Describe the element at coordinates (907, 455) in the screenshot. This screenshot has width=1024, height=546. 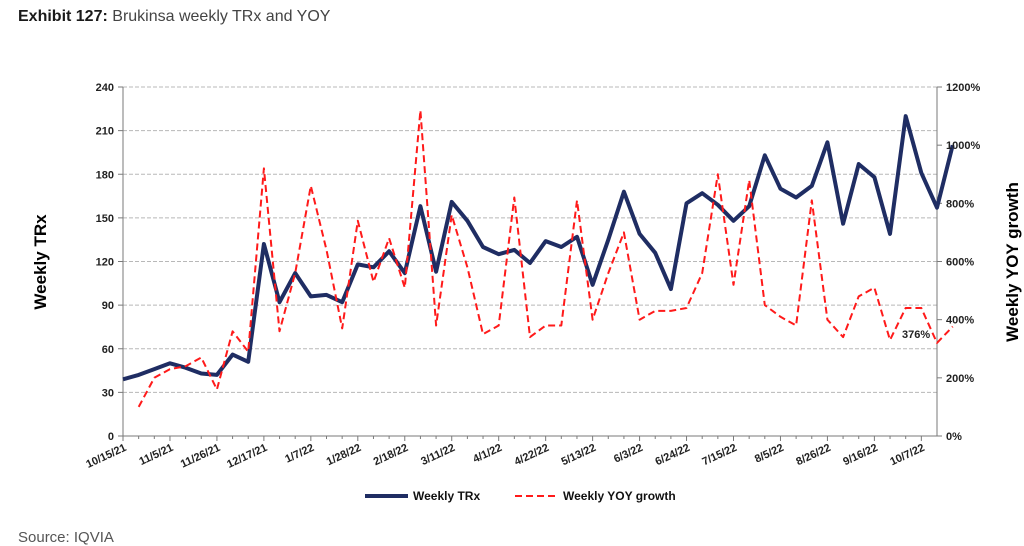
I see `x-tick-label-17: 10/7/22` at that location.